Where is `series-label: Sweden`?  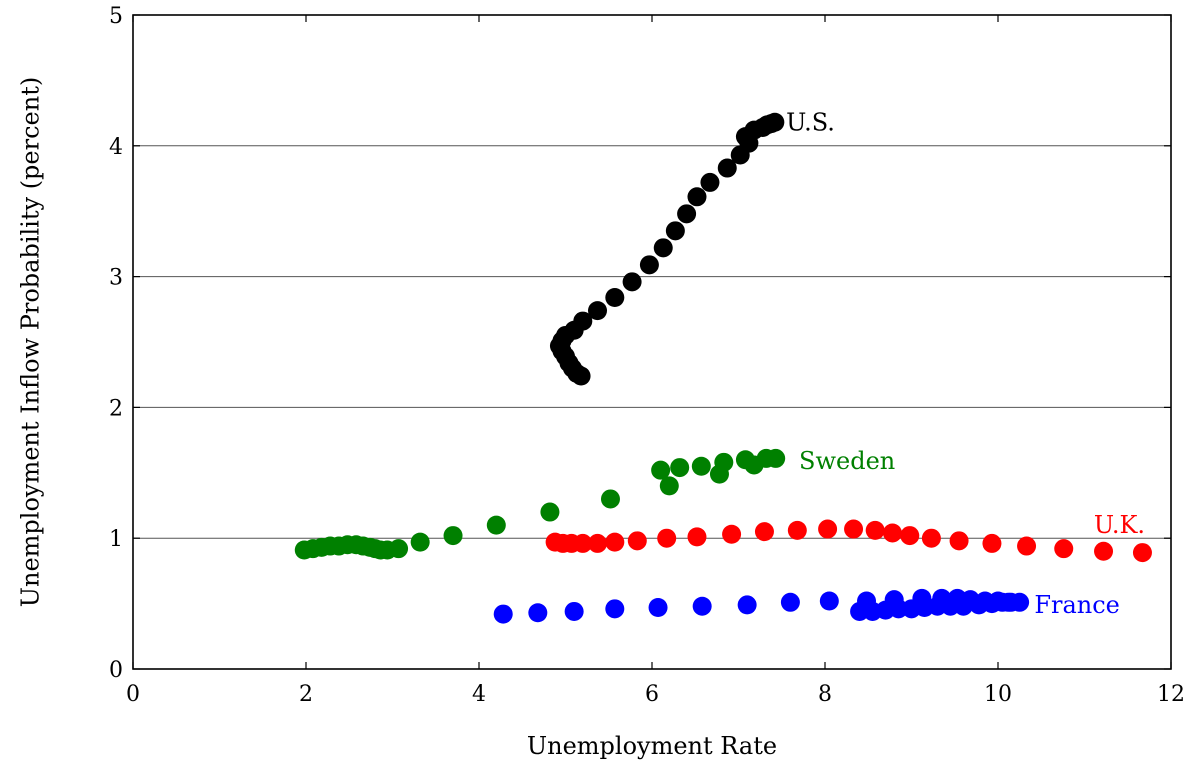 series-label: Sweden is located at coordinates (847, 461).